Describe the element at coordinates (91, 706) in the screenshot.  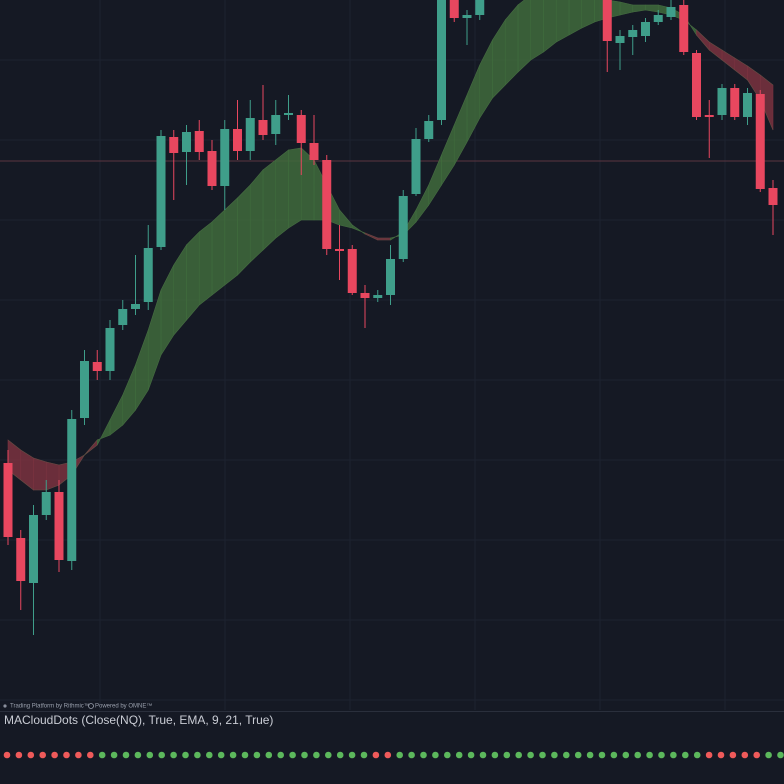
I see `logo-ring` at that location.